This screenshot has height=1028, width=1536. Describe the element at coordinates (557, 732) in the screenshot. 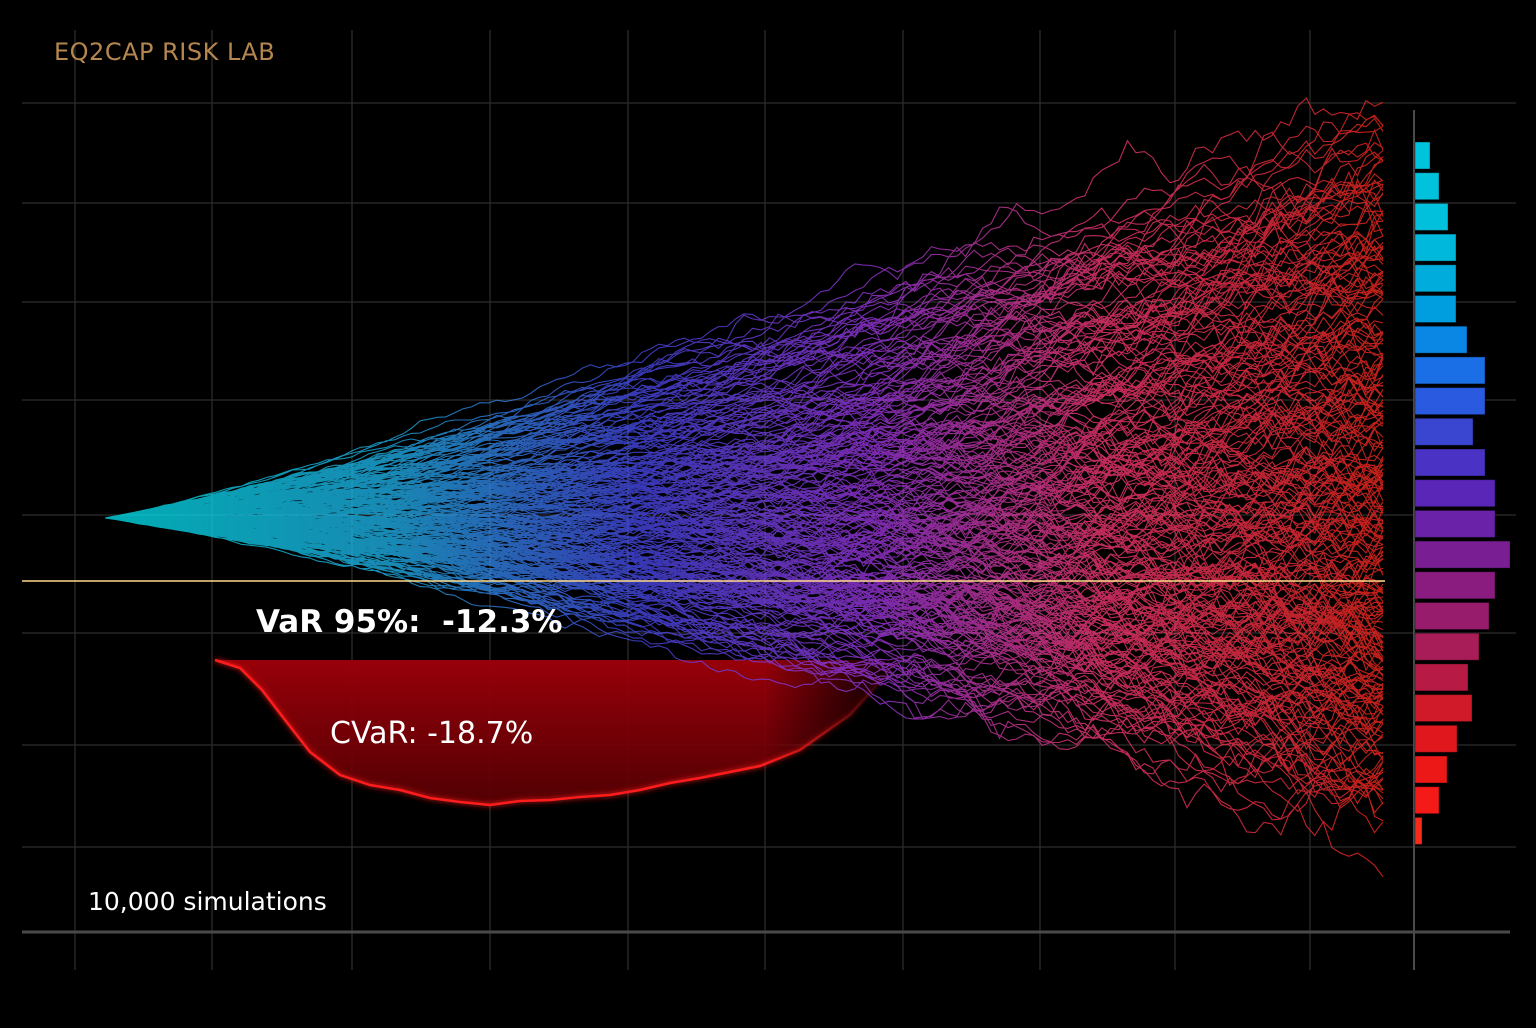

I see `cvar-edge` at that location.